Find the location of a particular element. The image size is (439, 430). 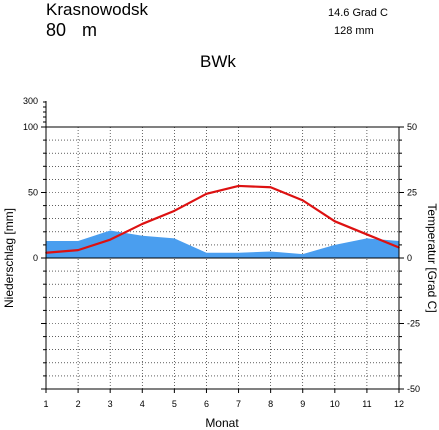

right-tick-label: -50 is located at coordinates (413, 389).